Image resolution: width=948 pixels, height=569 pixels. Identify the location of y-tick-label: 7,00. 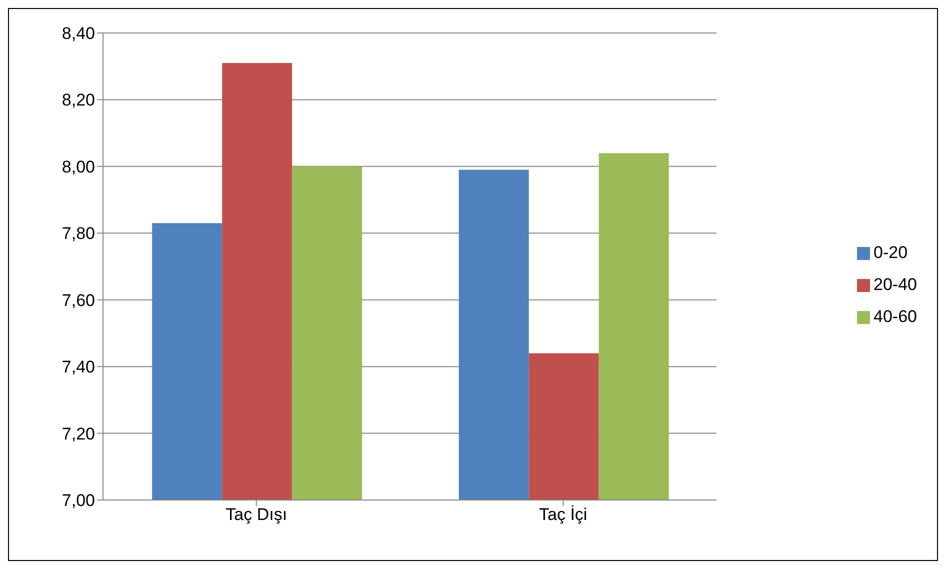
(78, 500).